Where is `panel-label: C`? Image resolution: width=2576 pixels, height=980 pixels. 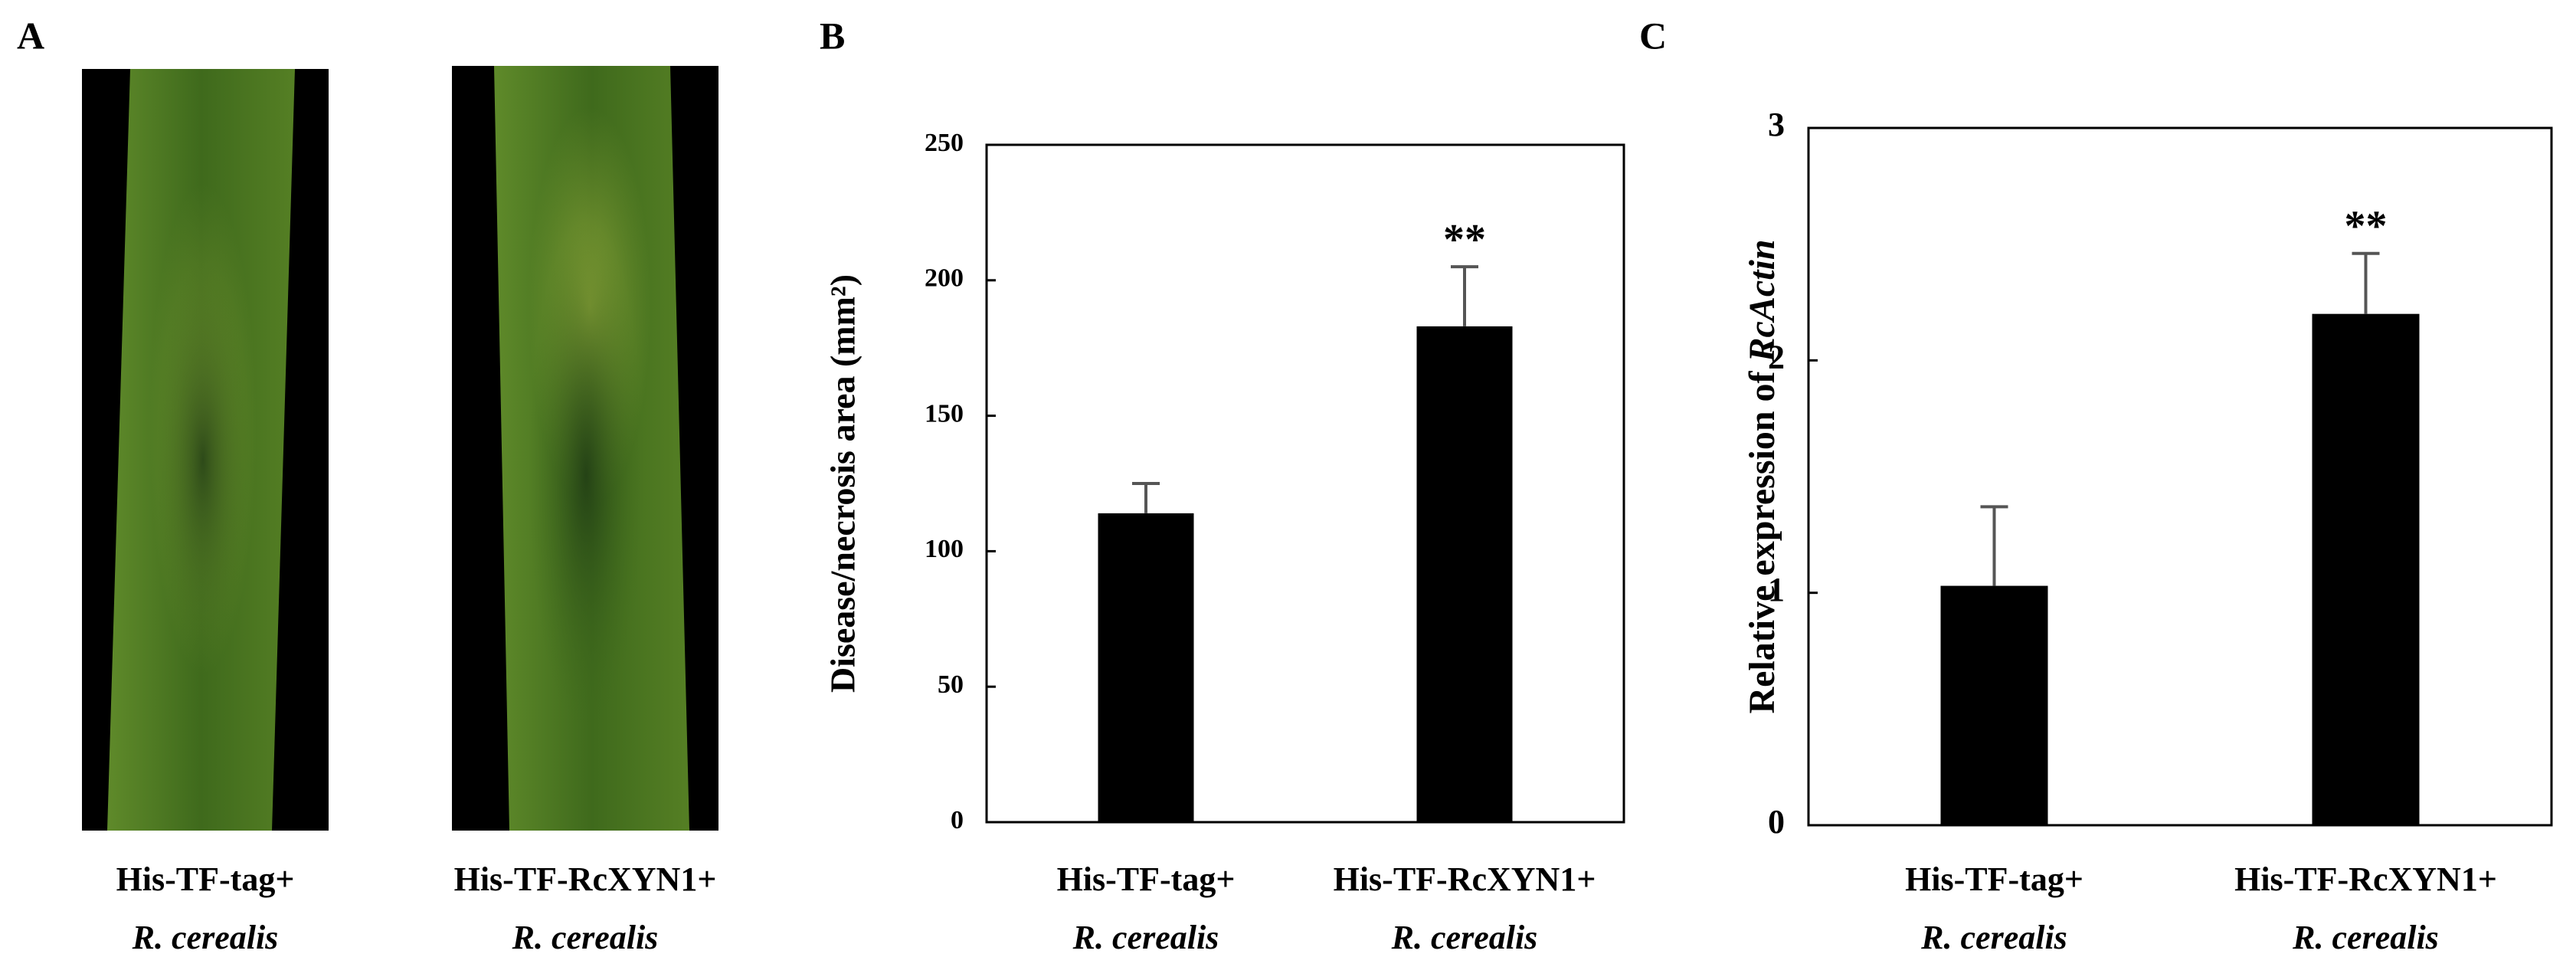 panel-label: C is located at coordinates (1653, 35).